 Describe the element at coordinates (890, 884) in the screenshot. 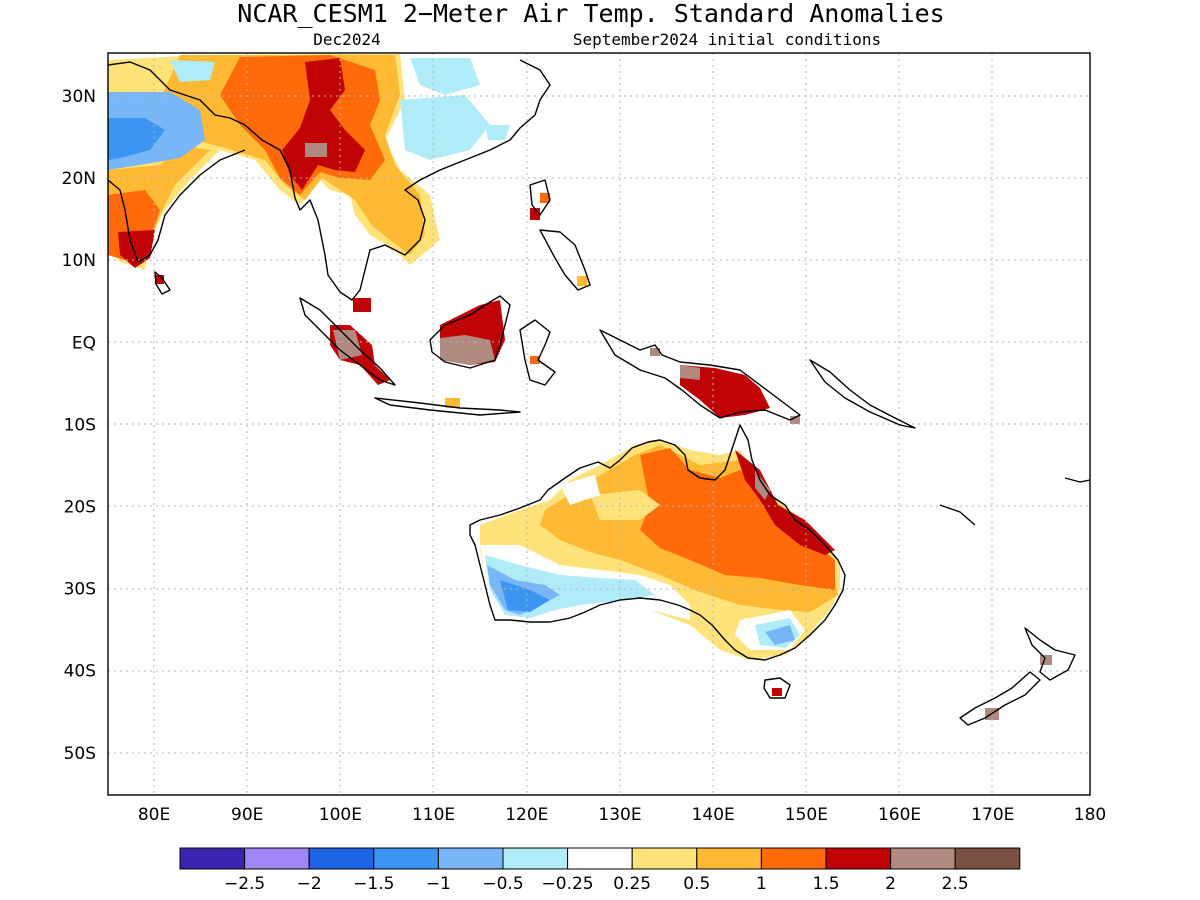

I see `colorbar-label: 2` at that location.